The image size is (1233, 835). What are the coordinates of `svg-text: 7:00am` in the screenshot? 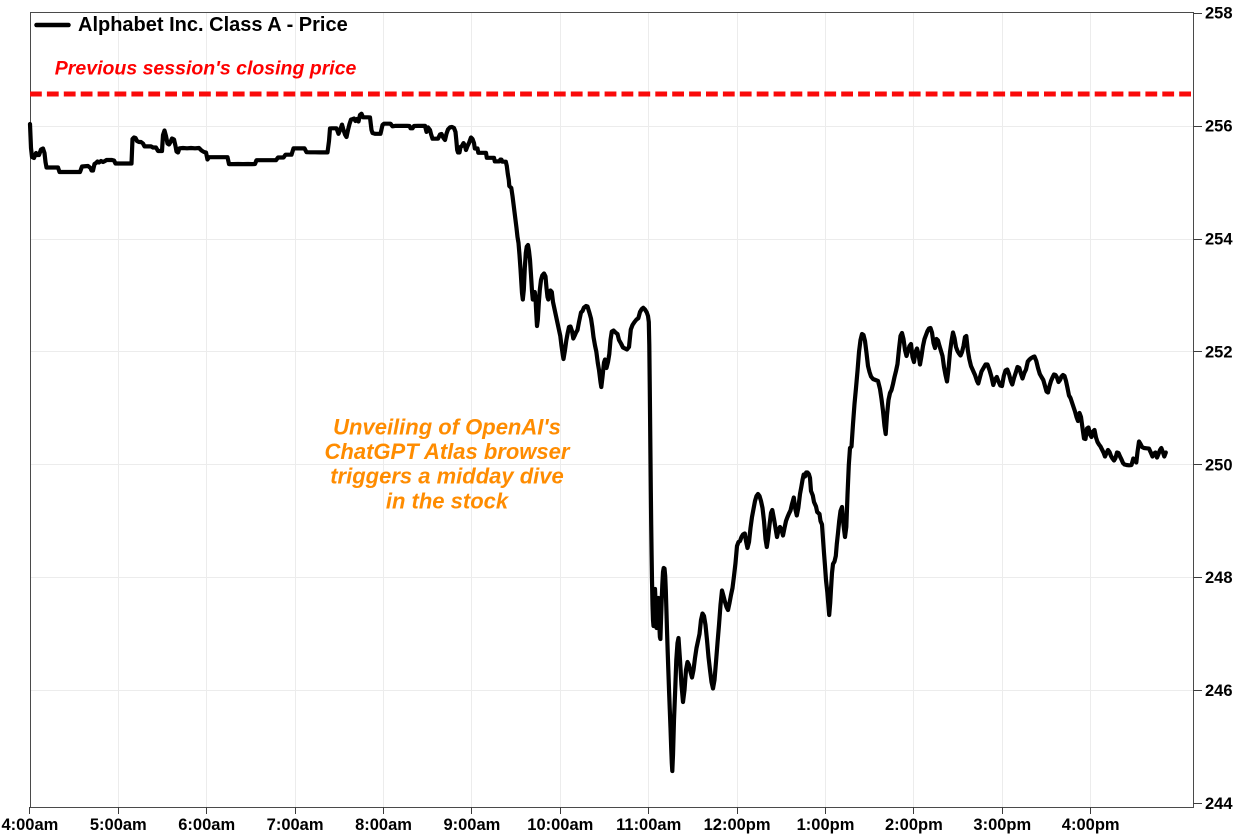 It's located at (295, 825).